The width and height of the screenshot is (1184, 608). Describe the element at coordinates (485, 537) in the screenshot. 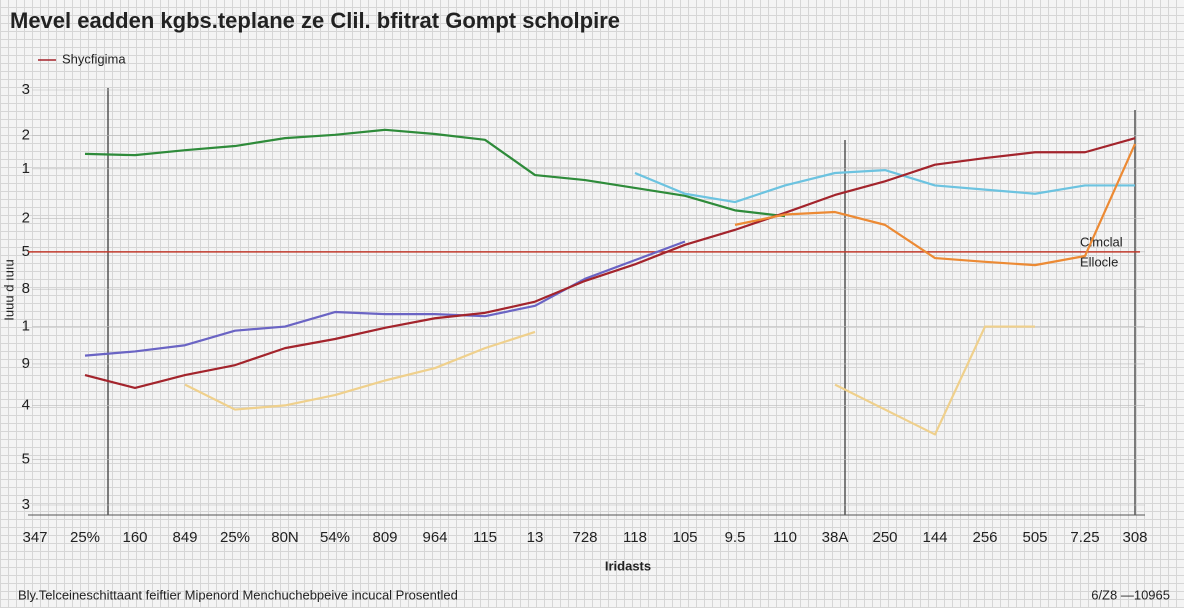

I see `x-tick-label: 115` at that location.